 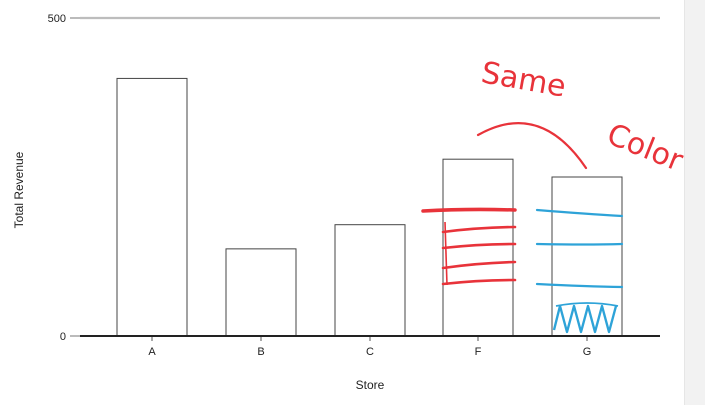 What do you see at coordinates (370, 280) in the screenshot?
I see `bar-c` at bounding box center [370, 280].